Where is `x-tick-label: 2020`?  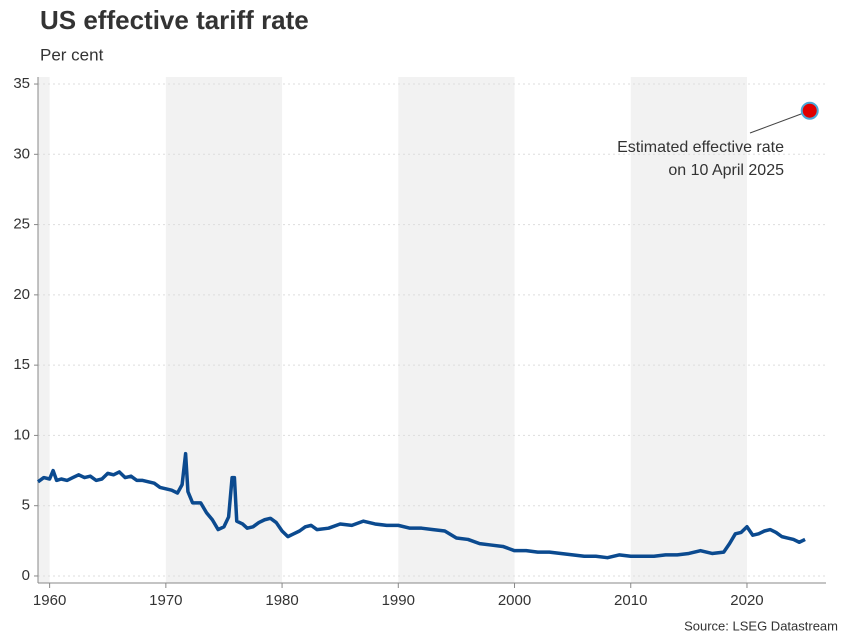
x-tick-label: 2020 is located at coordinates (746, 600).